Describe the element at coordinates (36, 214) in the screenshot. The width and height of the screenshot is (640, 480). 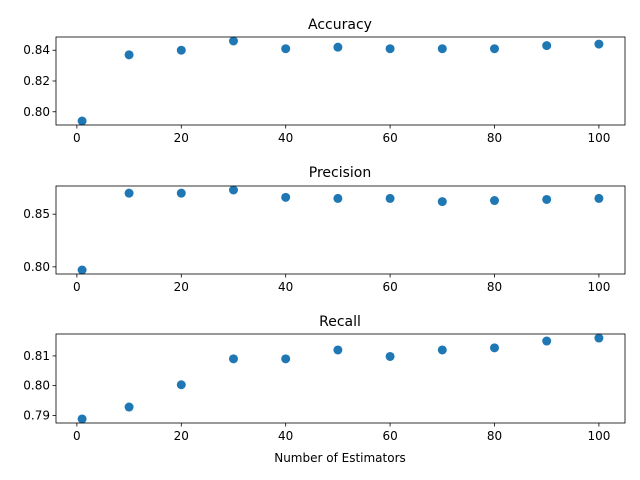
I see `y-tick-label: 0.85` at that location.